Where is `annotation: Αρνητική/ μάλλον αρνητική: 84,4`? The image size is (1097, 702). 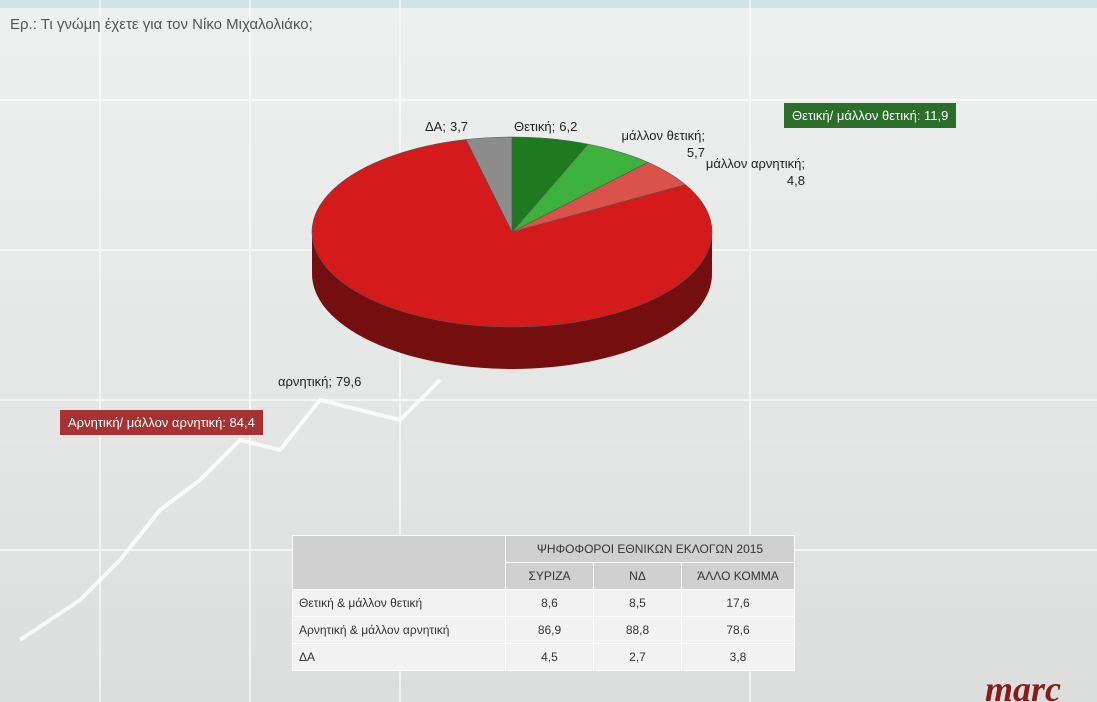 annotation: Αρνητική/ μάλλον αρνητική: 84,4 is located at coordinates (161, 422).